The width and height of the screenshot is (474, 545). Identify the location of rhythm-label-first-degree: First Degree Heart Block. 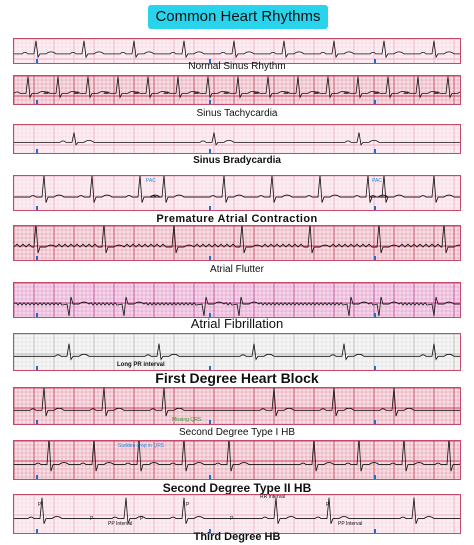
(237, 378).